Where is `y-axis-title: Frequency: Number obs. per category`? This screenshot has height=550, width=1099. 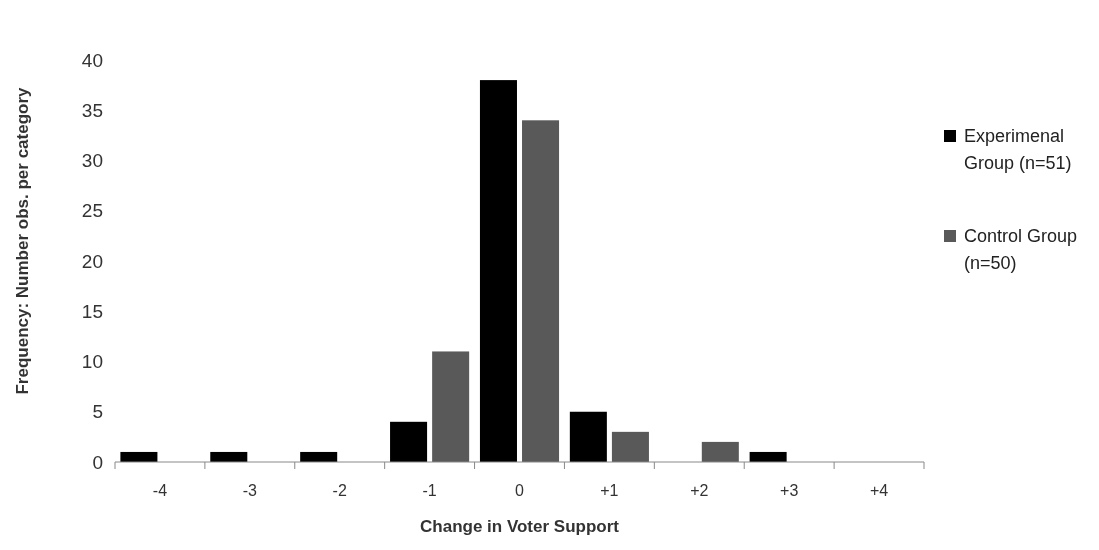 y-axis-title: Frequency: Number obs. per category is located at coordinates (22, 240).